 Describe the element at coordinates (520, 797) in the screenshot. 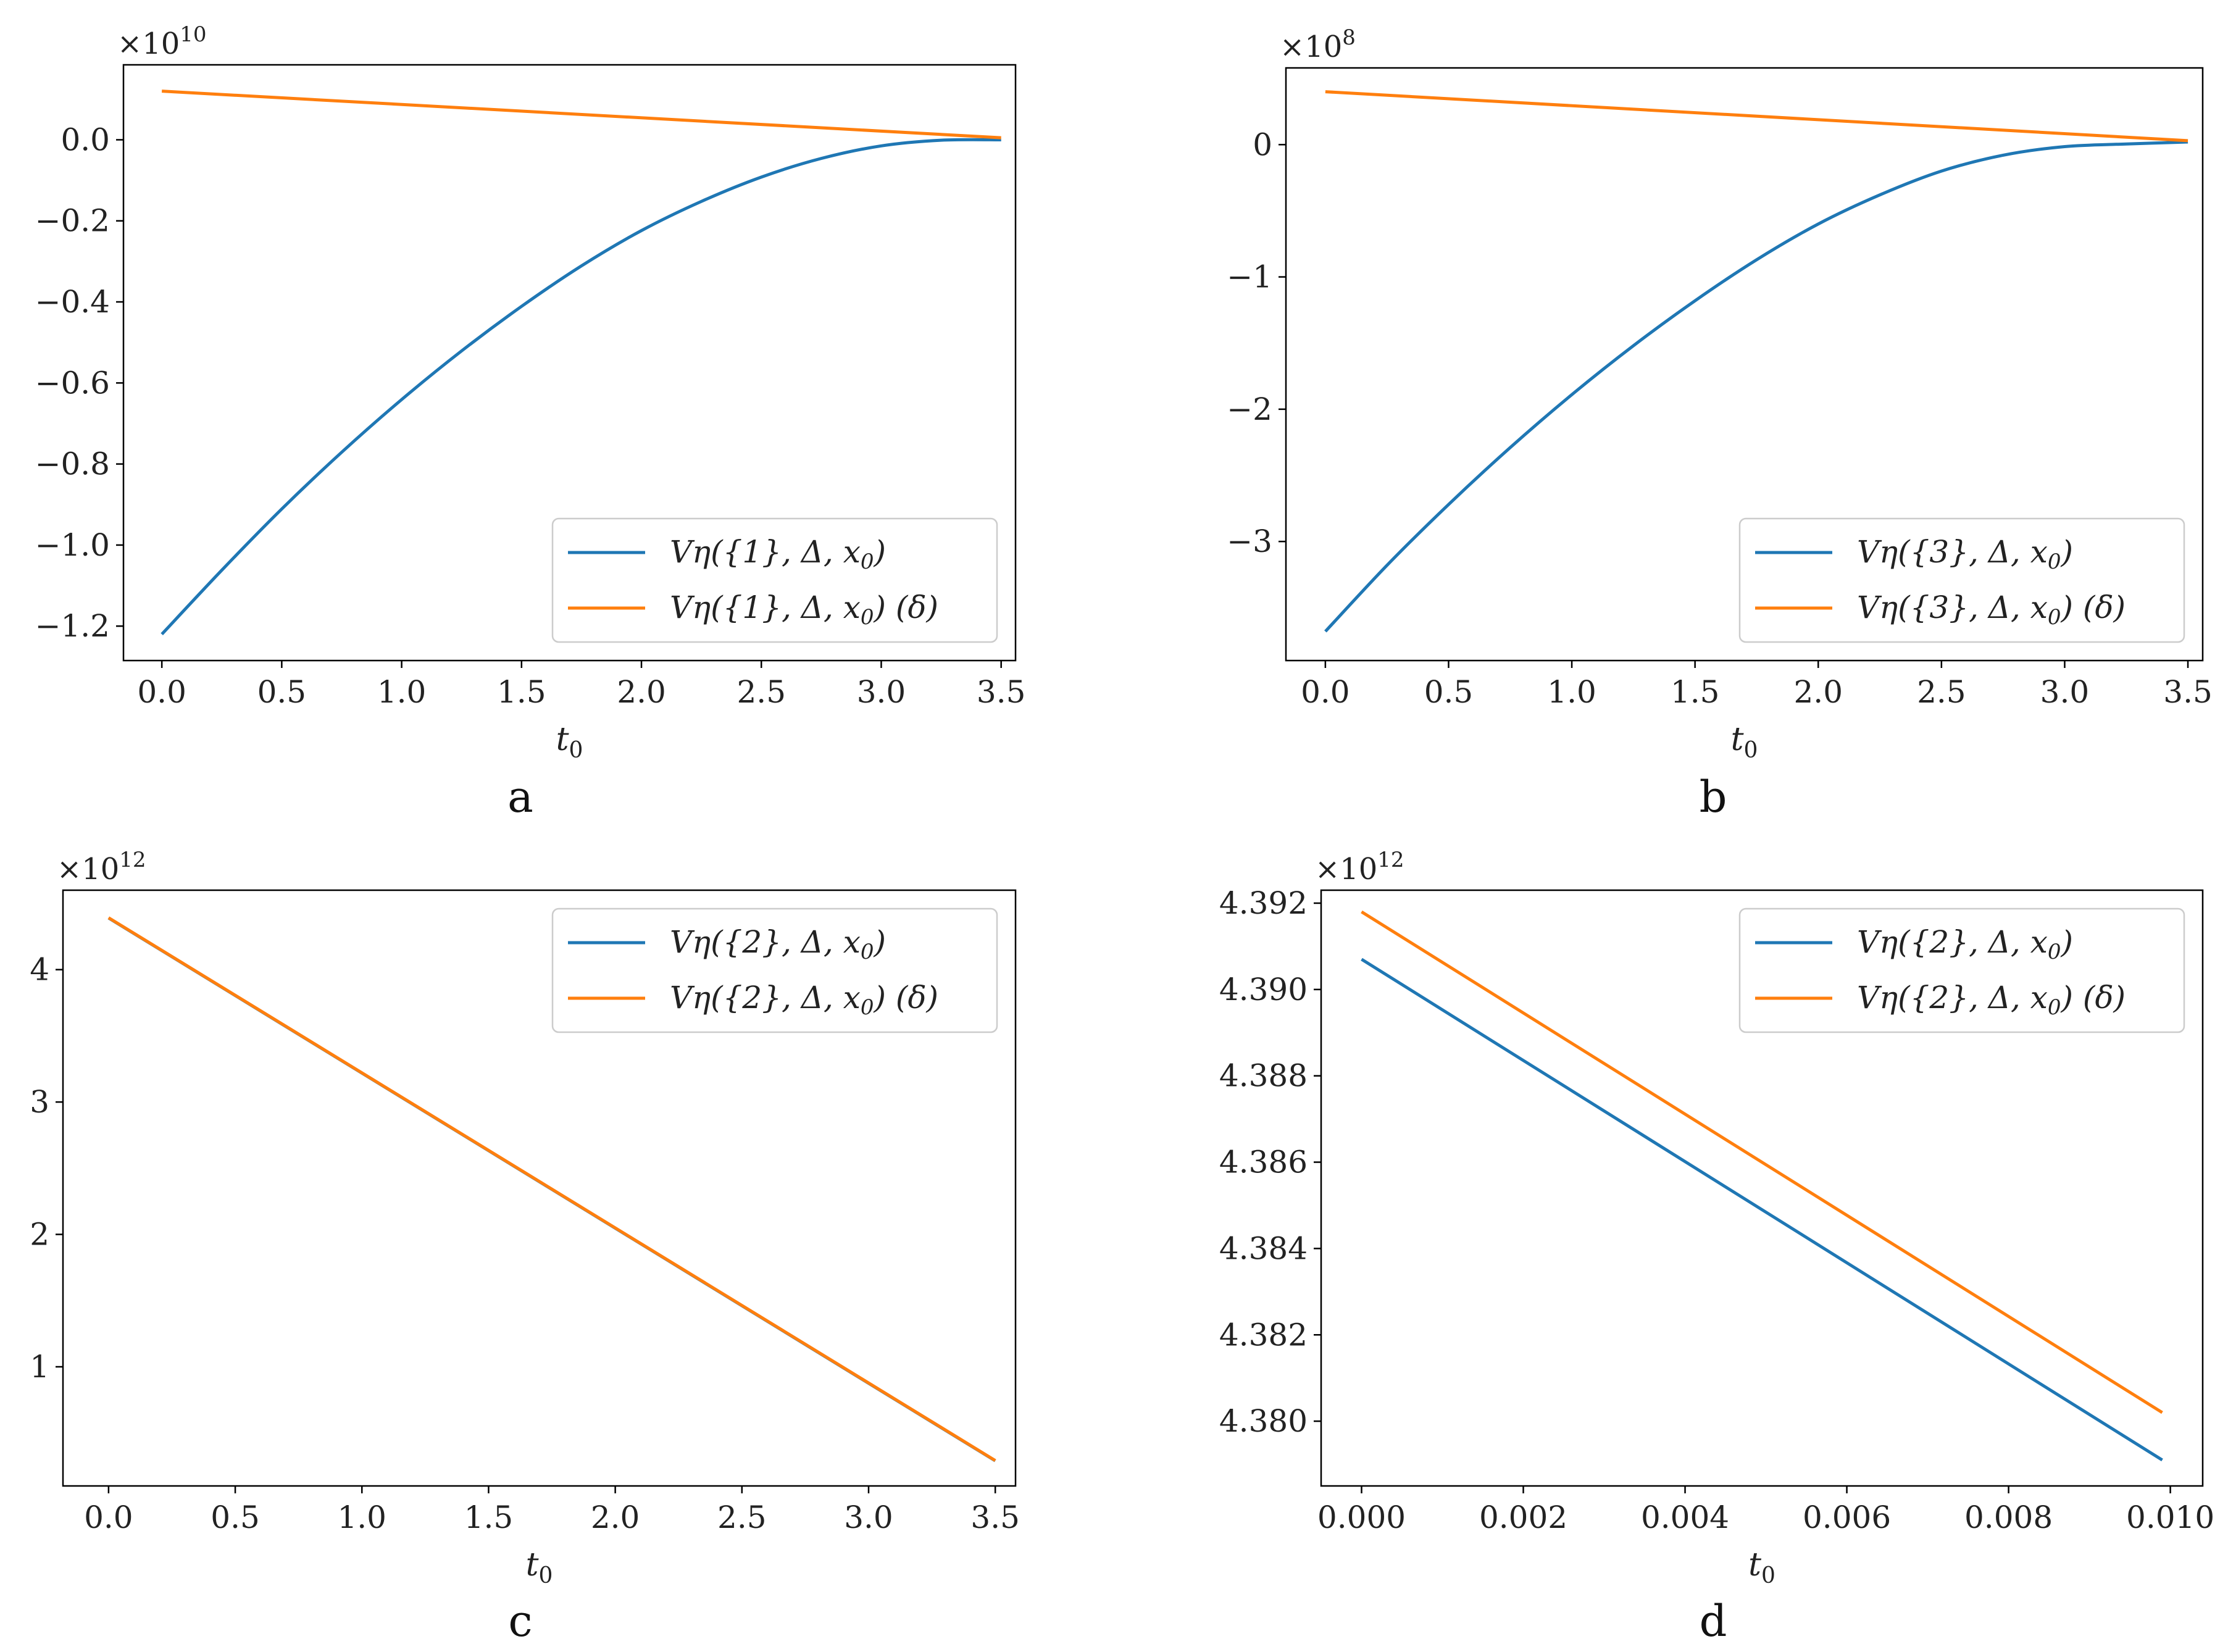

I see `panel-label: a` at that location.